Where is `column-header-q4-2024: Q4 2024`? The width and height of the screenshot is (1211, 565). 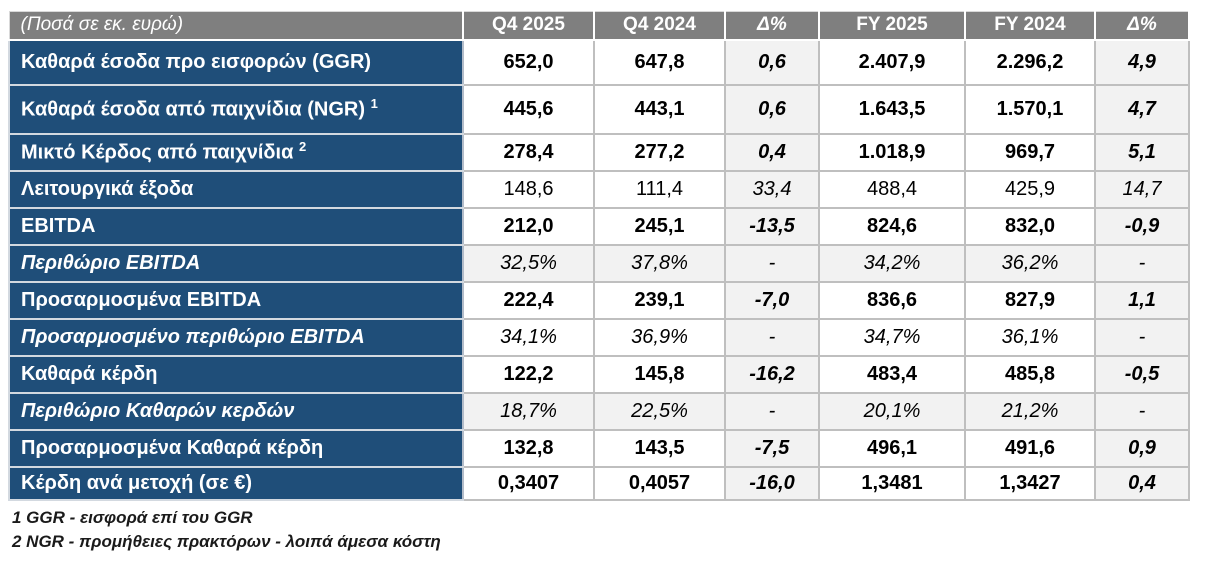 column-header-q4-2024: Q4 2024 is located at coordinates (659, 26).